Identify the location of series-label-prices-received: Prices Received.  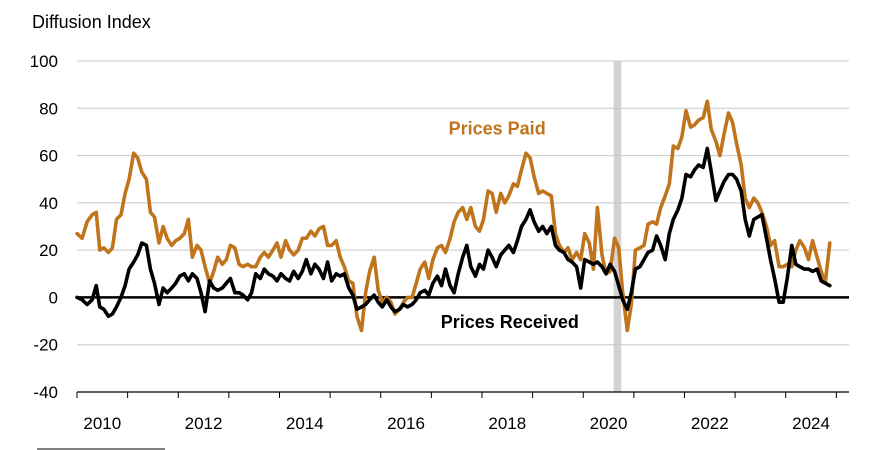
(510, 322).